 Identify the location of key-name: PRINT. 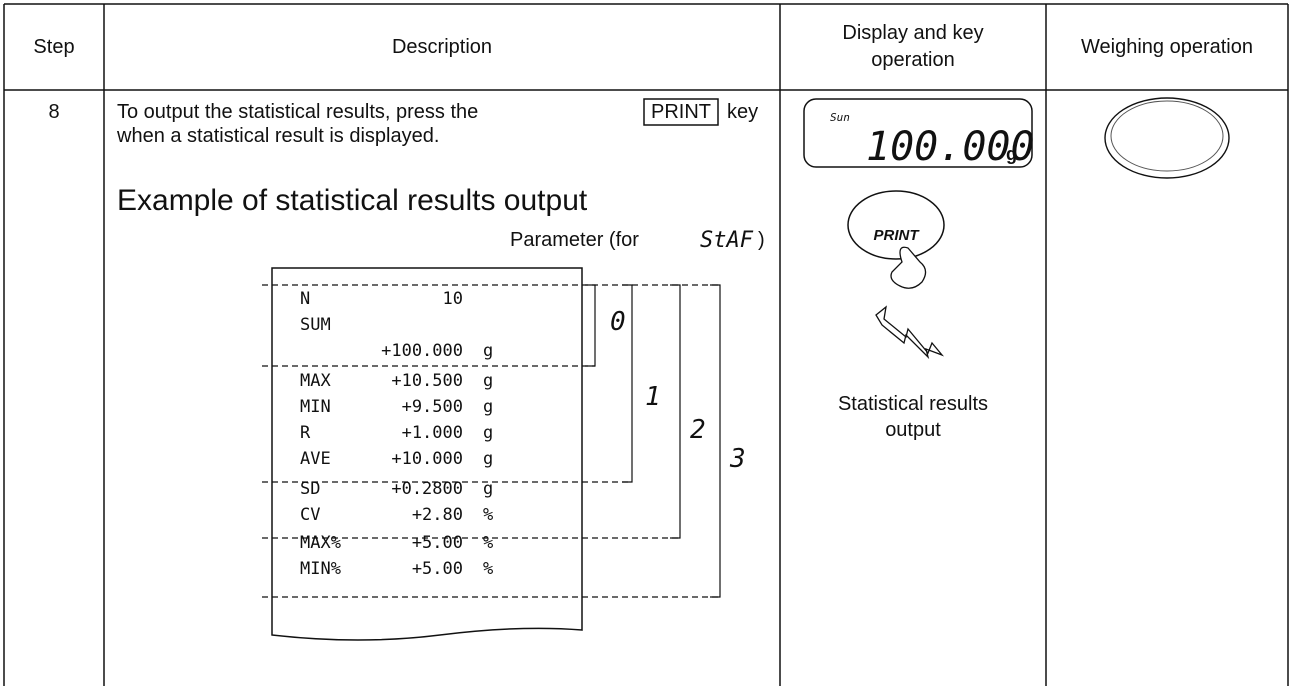
(681, 112).